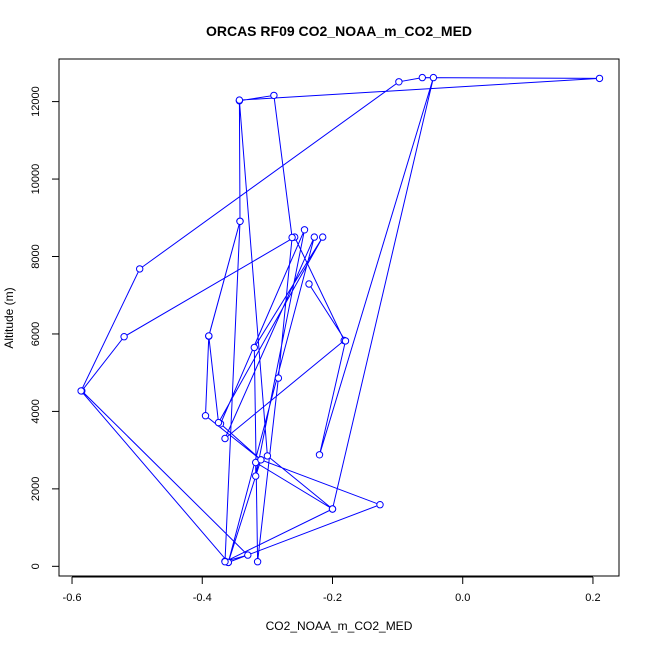 This screenshot has height=650, width=650. What do you see at coordinates (9, 317) in the screenshot?
I see `y-axis-label: Altitude (m)` at bounding box center [9, 317].